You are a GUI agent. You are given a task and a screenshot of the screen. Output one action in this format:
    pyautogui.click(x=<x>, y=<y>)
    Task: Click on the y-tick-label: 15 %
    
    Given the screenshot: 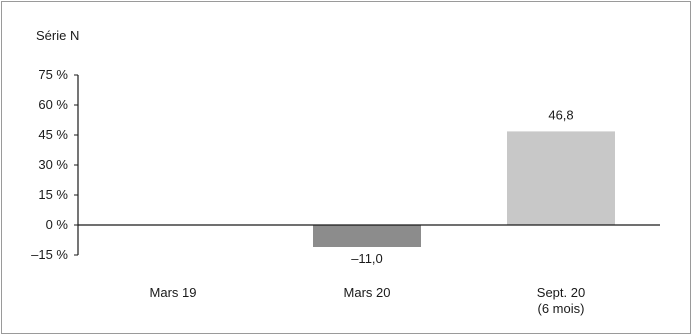 What is the action you would take?
    pyautogui.click(x=53, y=194)
    